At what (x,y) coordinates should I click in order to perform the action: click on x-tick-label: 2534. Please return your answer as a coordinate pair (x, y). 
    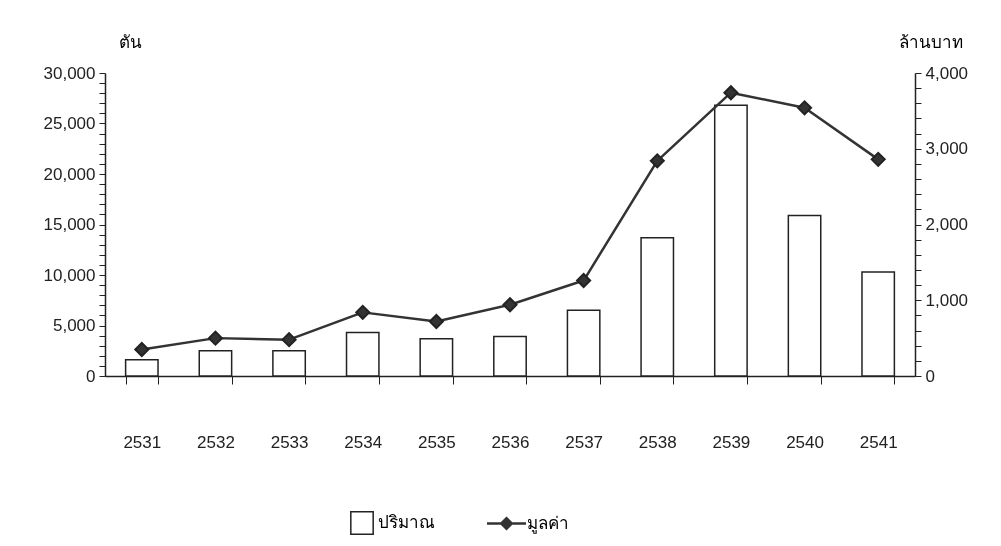
    Looking at the image, I should click on (363, 442).